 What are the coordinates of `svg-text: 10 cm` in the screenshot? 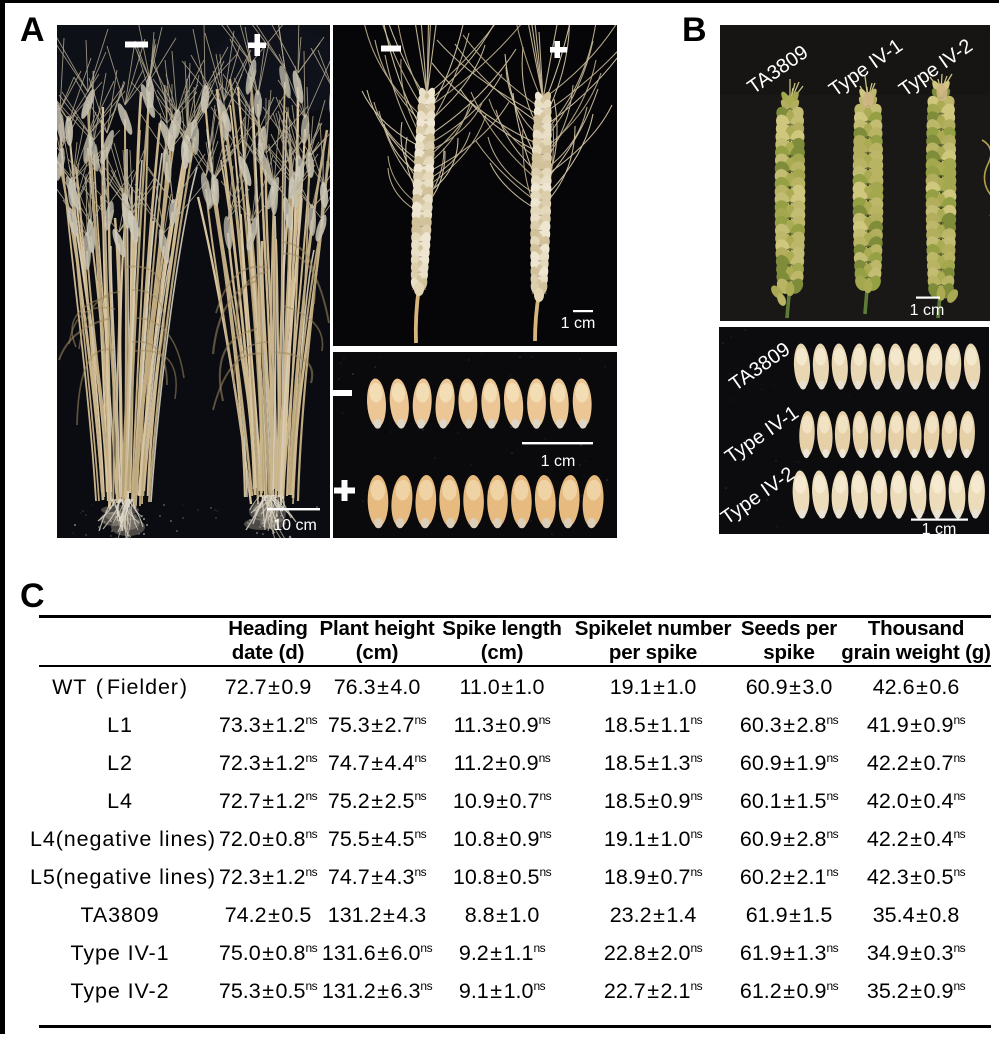 It's located at (295, 525).